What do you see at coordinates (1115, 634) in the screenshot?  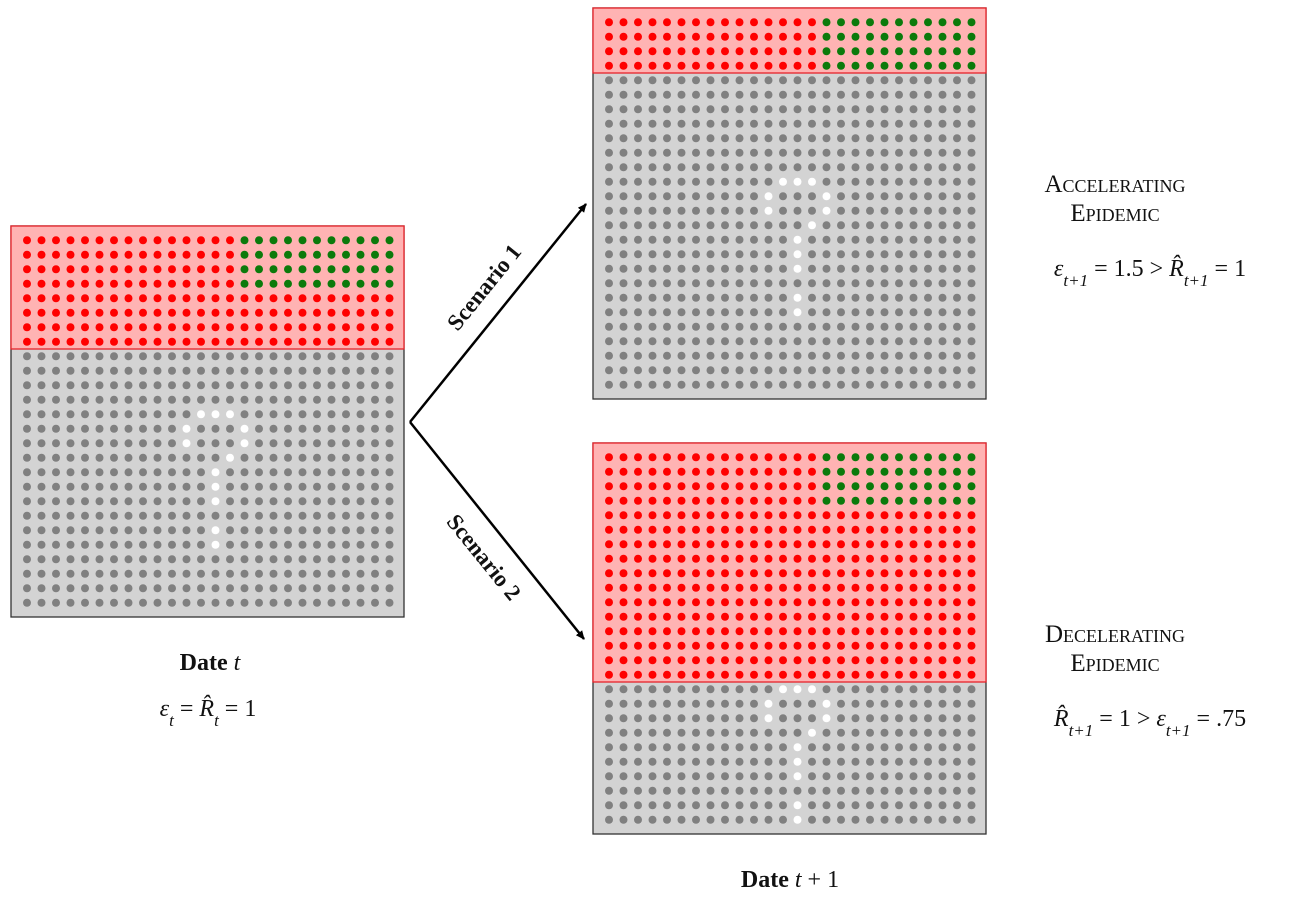 I see `scenario-title: Decelerating` at bounding box center [1115, 634].